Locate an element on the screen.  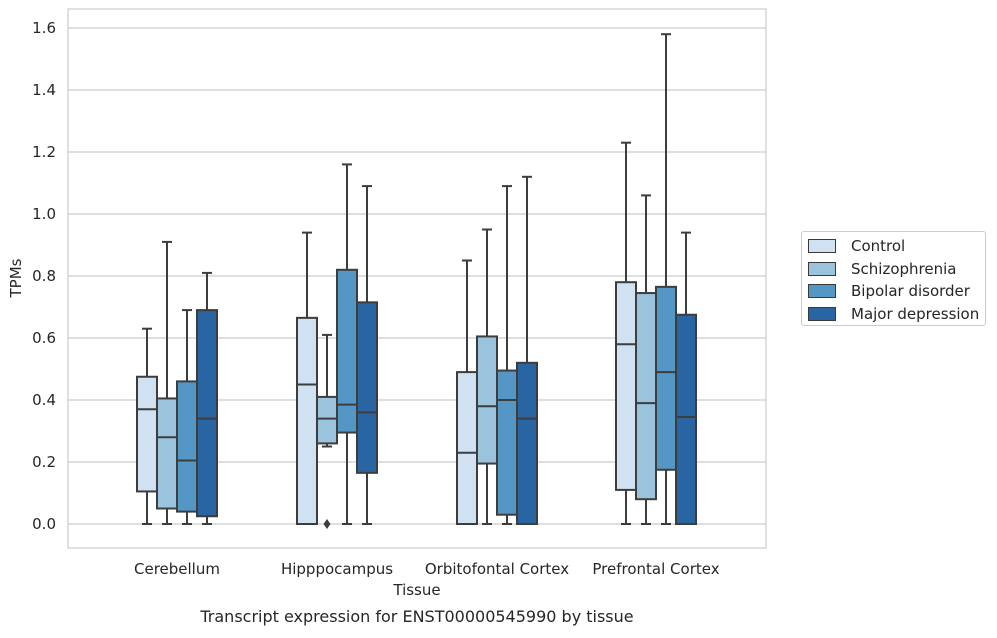
y-tick-label: 0.2 is located at coordinates (44, 462).